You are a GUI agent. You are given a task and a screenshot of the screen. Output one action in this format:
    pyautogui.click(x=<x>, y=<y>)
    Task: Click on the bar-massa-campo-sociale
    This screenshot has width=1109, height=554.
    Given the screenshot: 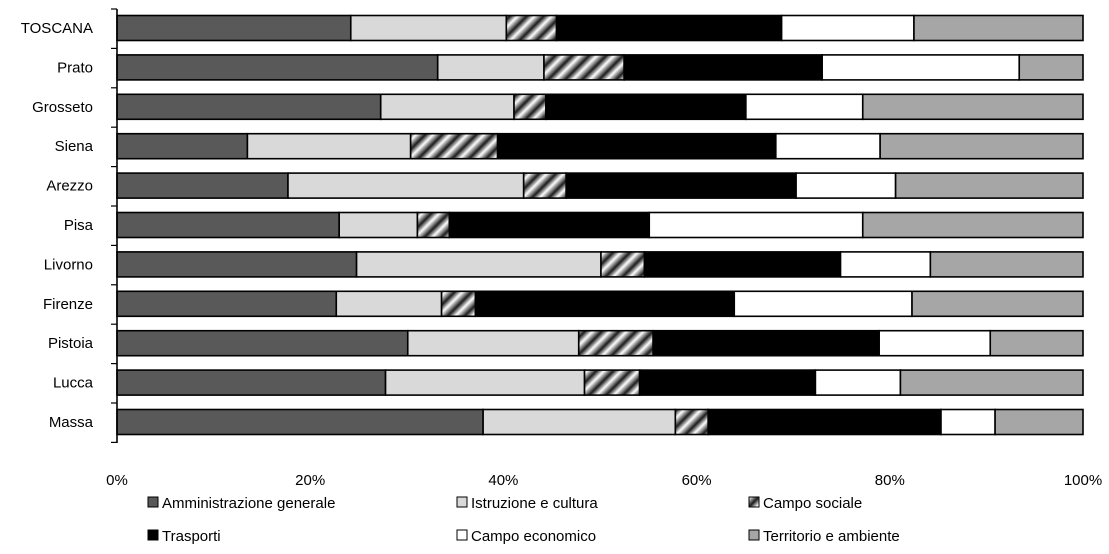 What is the action you would take?
    pyautogui.click(x=691, y=422)
    